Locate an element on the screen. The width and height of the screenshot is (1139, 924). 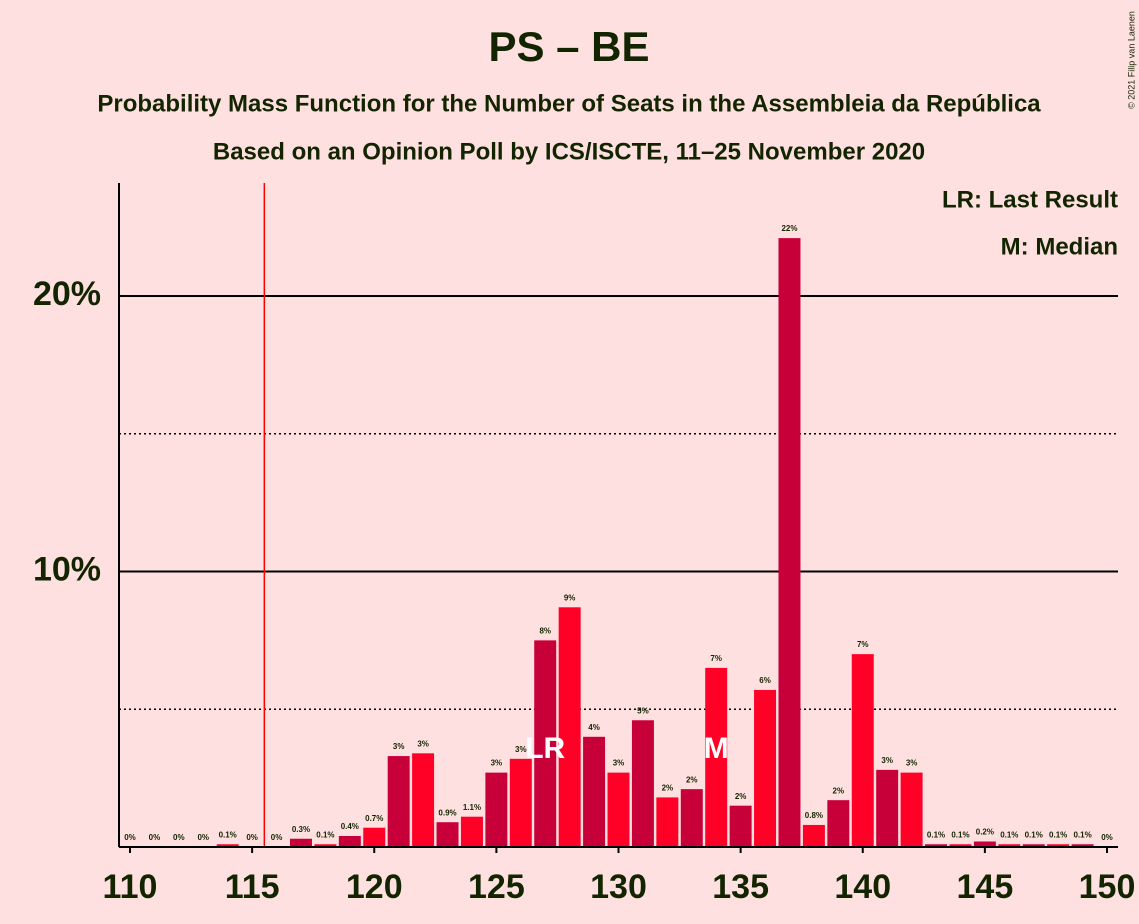
value-label: 8% is located at coordinates (545, 630).